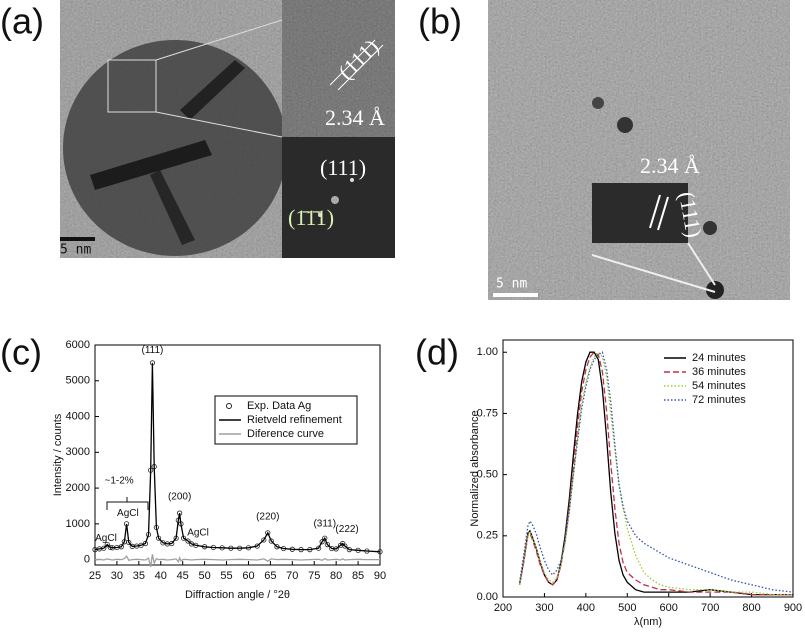 This screenshot has height=632, width=805. Describe the element at coordinates (311, 217) in the screenshot. I see `fft-spot: (1̄1̄1)` at that location.